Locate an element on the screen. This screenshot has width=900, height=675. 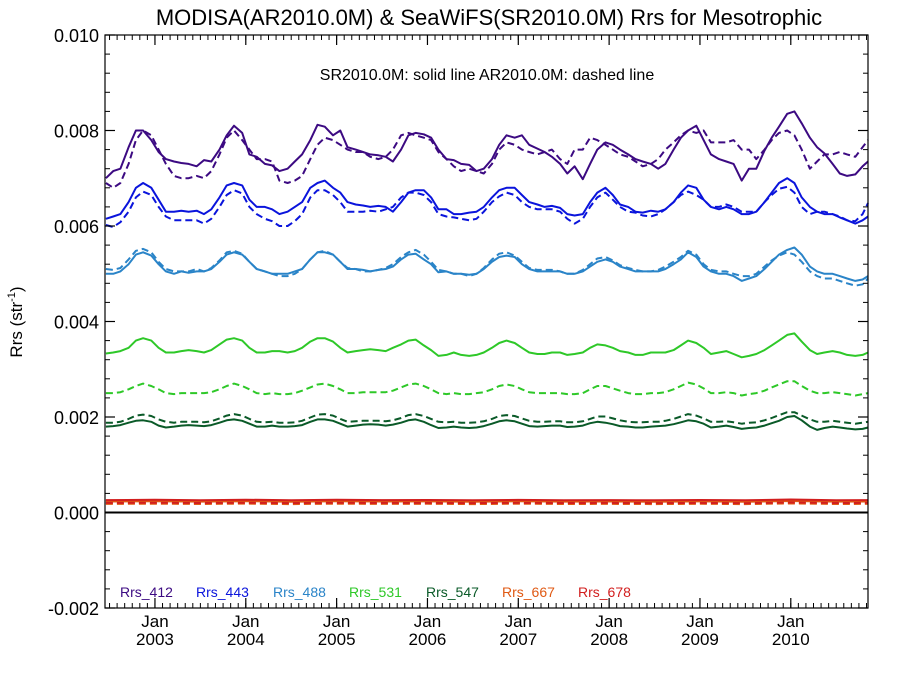
series-line-rrs-412-dashed is located at coordinates (487, 159).